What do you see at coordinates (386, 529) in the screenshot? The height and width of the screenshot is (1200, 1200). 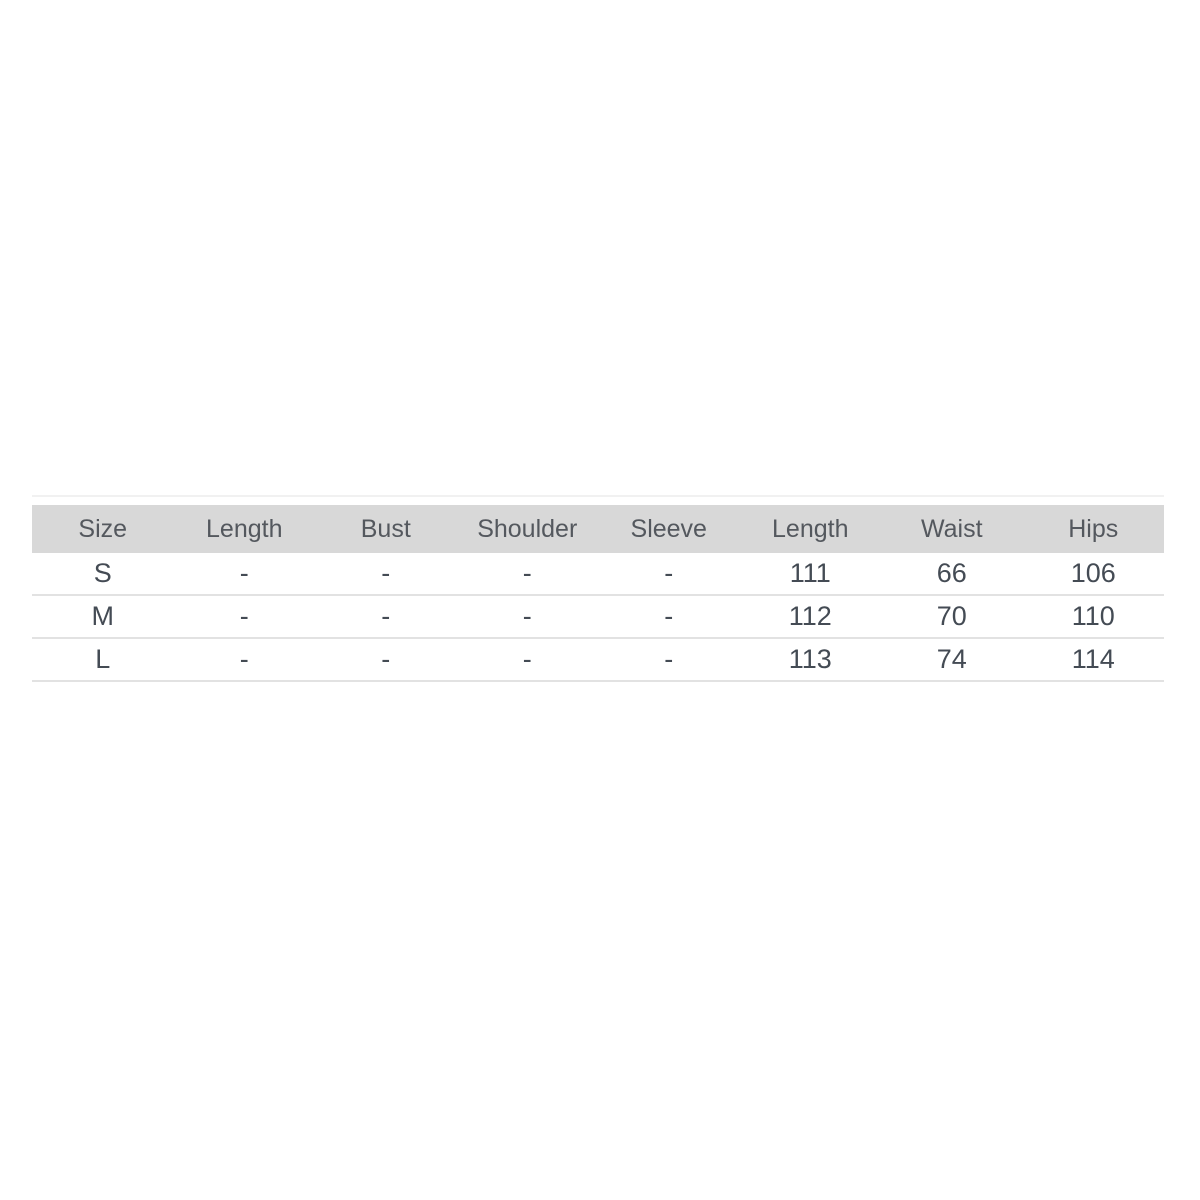 I see `column-header-bust: Bust` at bounding box center [386, 529].